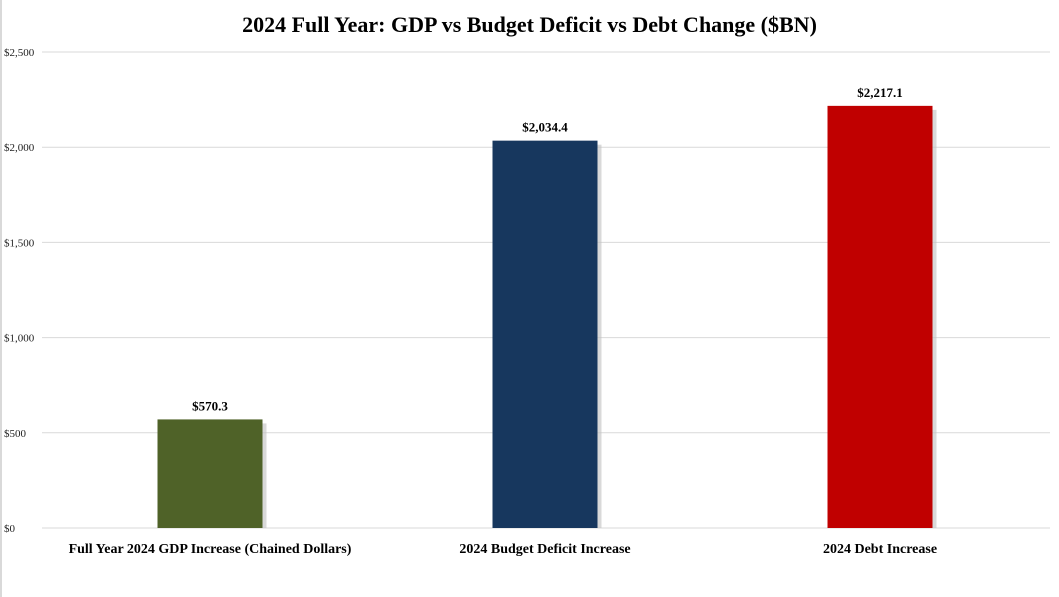 Image resolution: width=1059 pixels, height=597 pixels. I want to click on chart-border, so click(1, 298).